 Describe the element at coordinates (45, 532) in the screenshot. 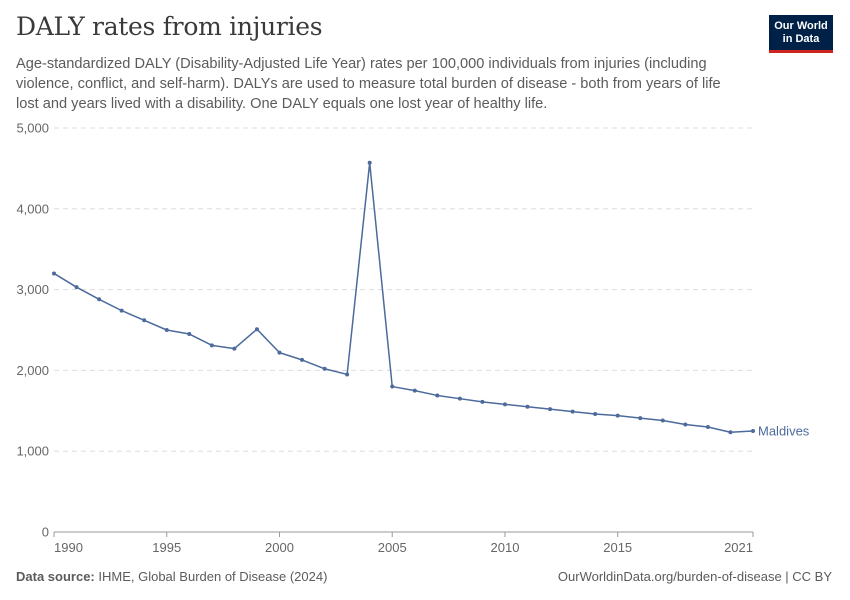

I see `y-tick-label: 0` at that location.